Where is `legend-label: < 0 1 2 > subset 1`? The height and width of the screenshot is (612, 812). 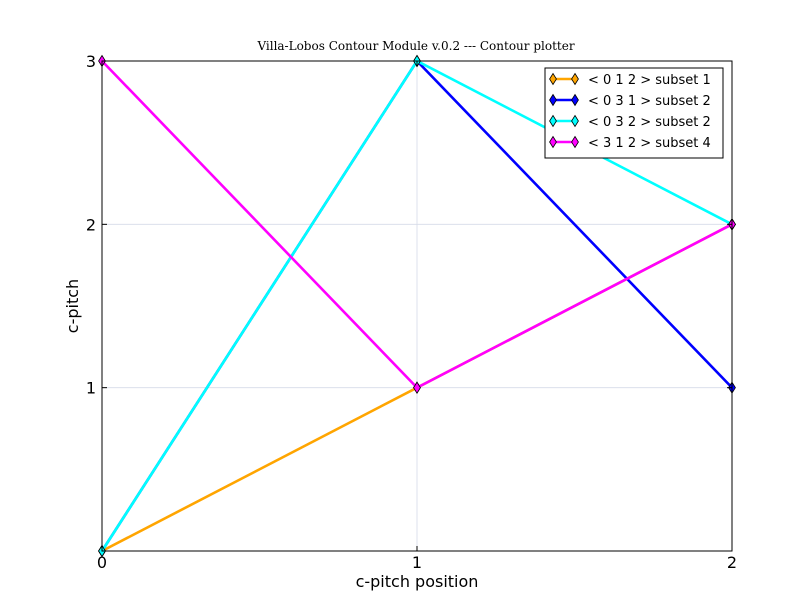
legend-label: < 0 1 2 > subset 1 is located at coordinates (649, 80).